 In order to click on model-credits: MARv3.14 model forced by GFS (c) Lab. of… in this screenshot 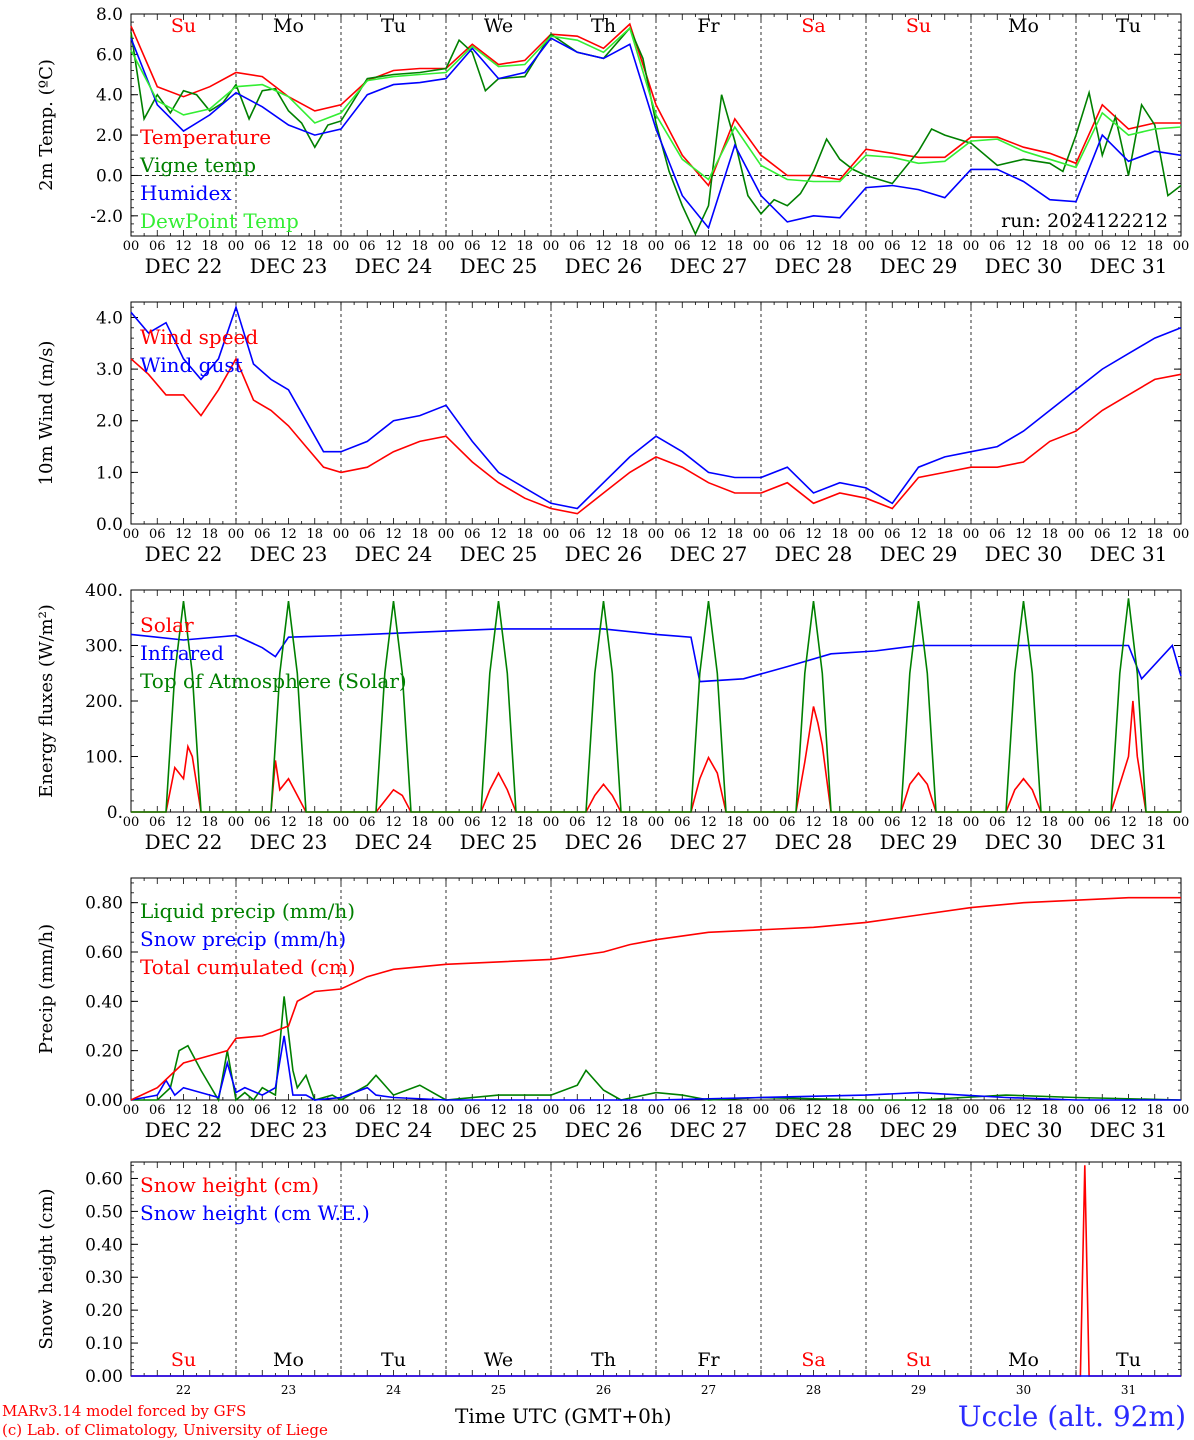, I will do `click(165, 1421)`.